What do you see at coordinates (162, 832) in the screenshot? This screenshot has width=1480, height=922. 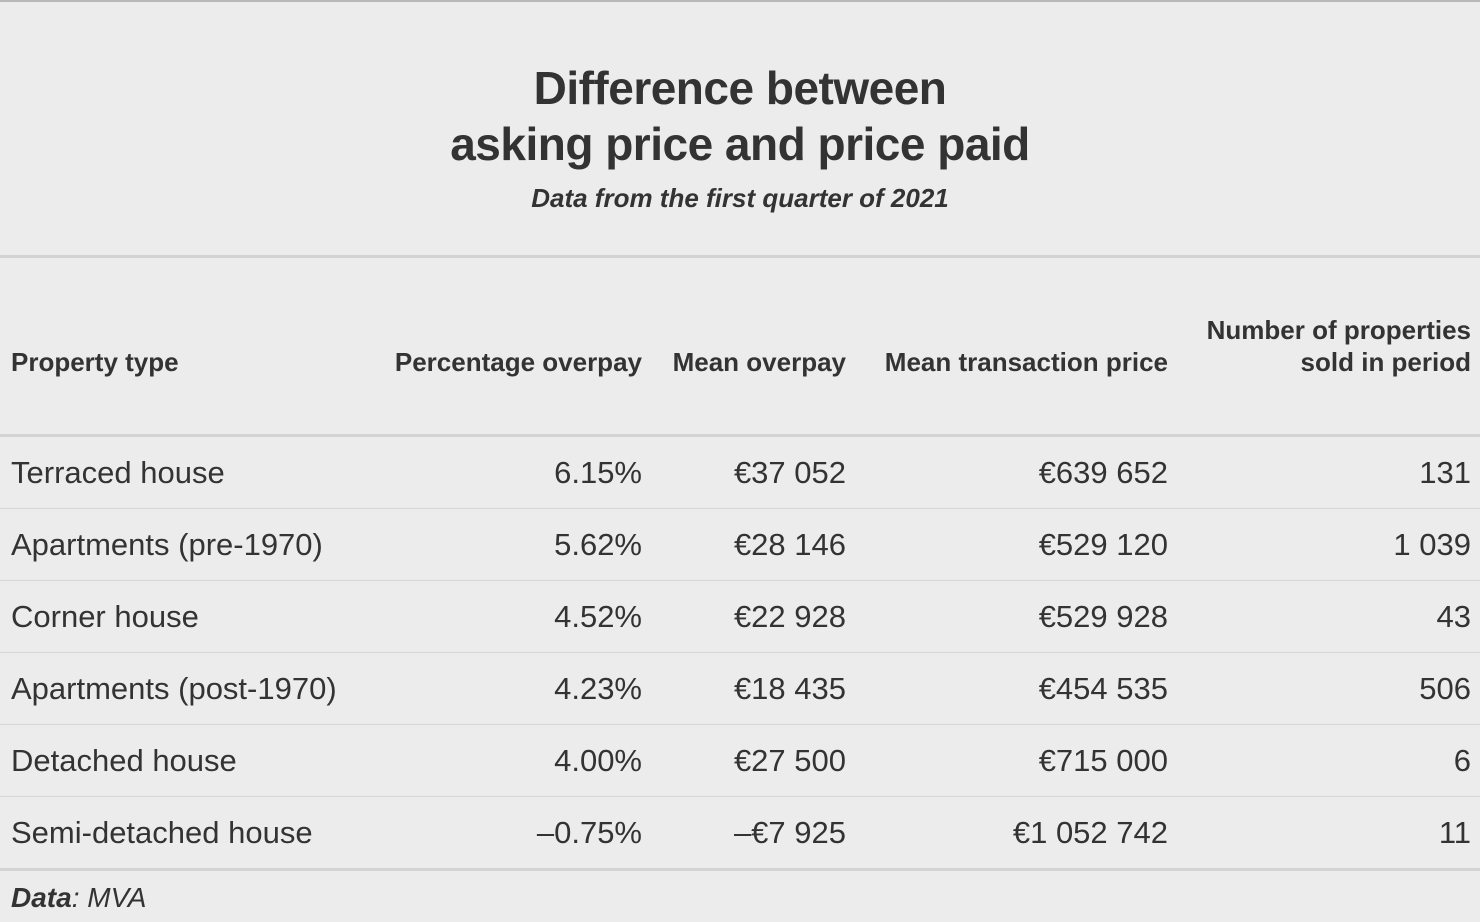 I see `cell-property-type: Semi-detached house` at bounding box center [162, 832].